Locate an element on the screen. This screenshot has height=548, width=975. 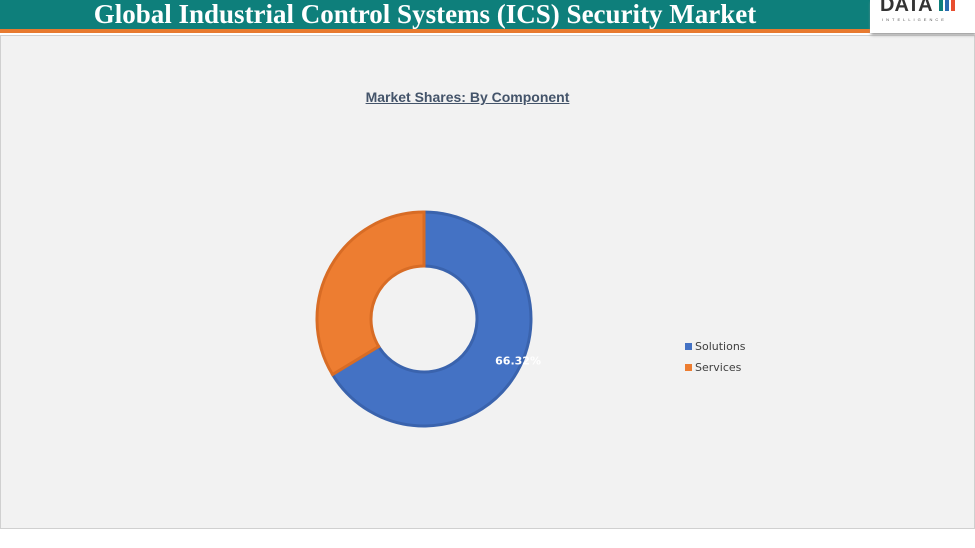
legend-item-solutions: Solutions is located at coordinates (715, 346).